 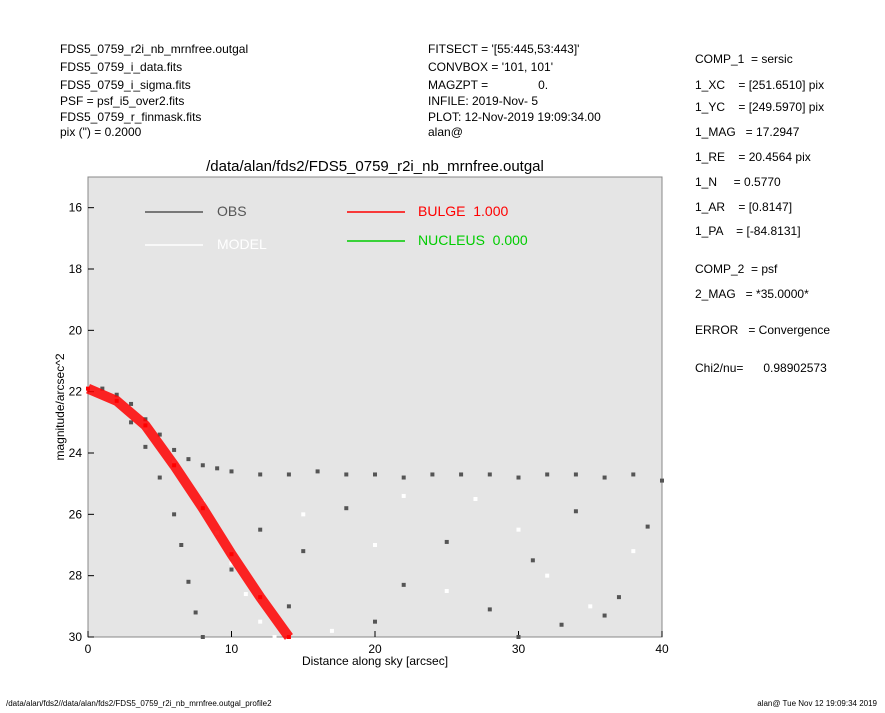 What do you see at coordinates (232, 649) in the screenshot?
I see `x-tick-label: 10` at bounding box center [232, 649].